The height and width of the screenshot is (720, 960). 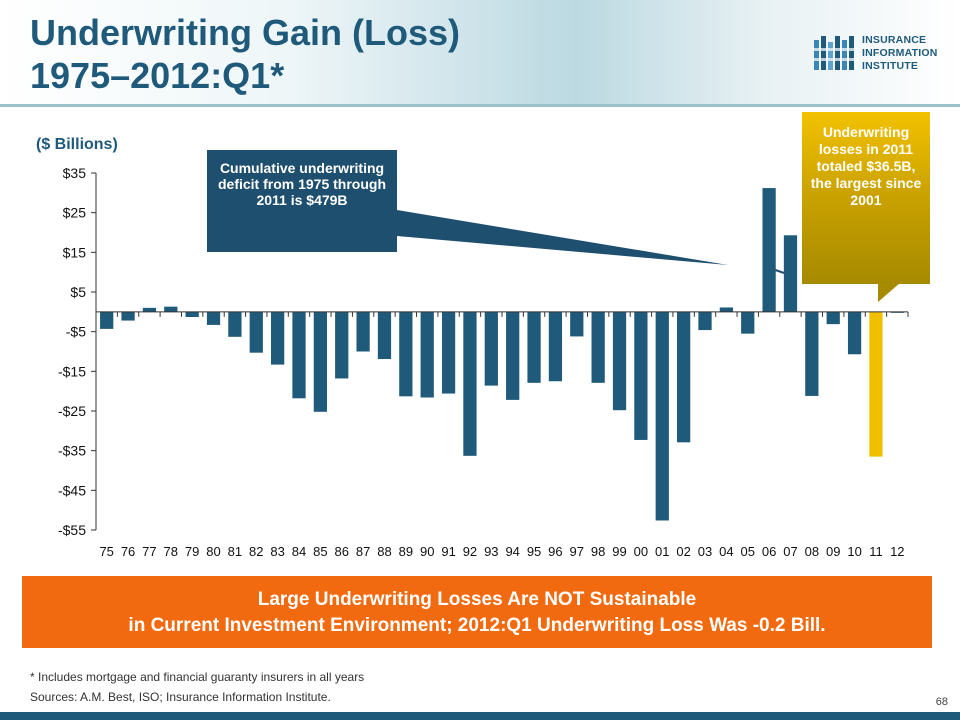 I want to click on y-tick-label: -$35, so click(x=72, y=451).